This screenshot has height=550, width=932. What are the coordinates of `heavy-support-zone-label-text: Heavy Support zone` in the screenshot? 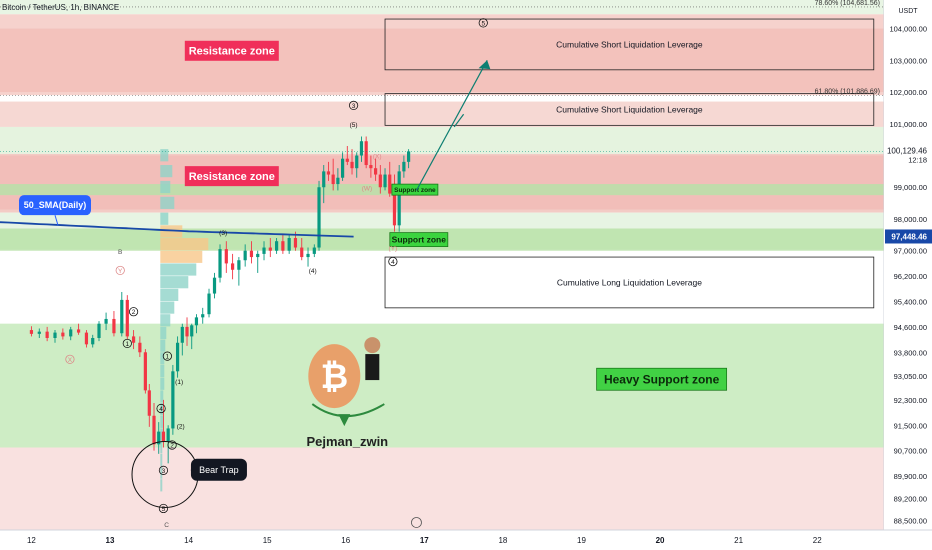 It's located at (662, 380).